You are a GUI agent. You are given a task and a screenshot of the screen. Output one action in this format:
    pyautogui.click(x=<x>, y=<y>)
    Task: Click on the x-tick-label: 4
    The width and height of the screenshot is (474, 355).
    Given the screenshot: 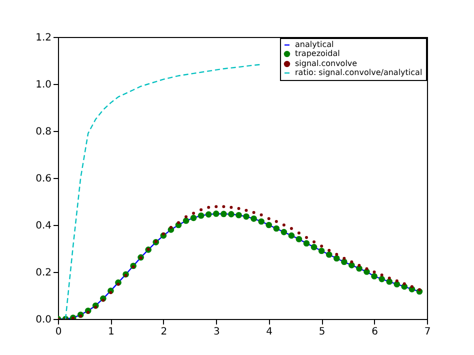 What is the action you would take?
    pyautogui.click(x=269, y=332)
    